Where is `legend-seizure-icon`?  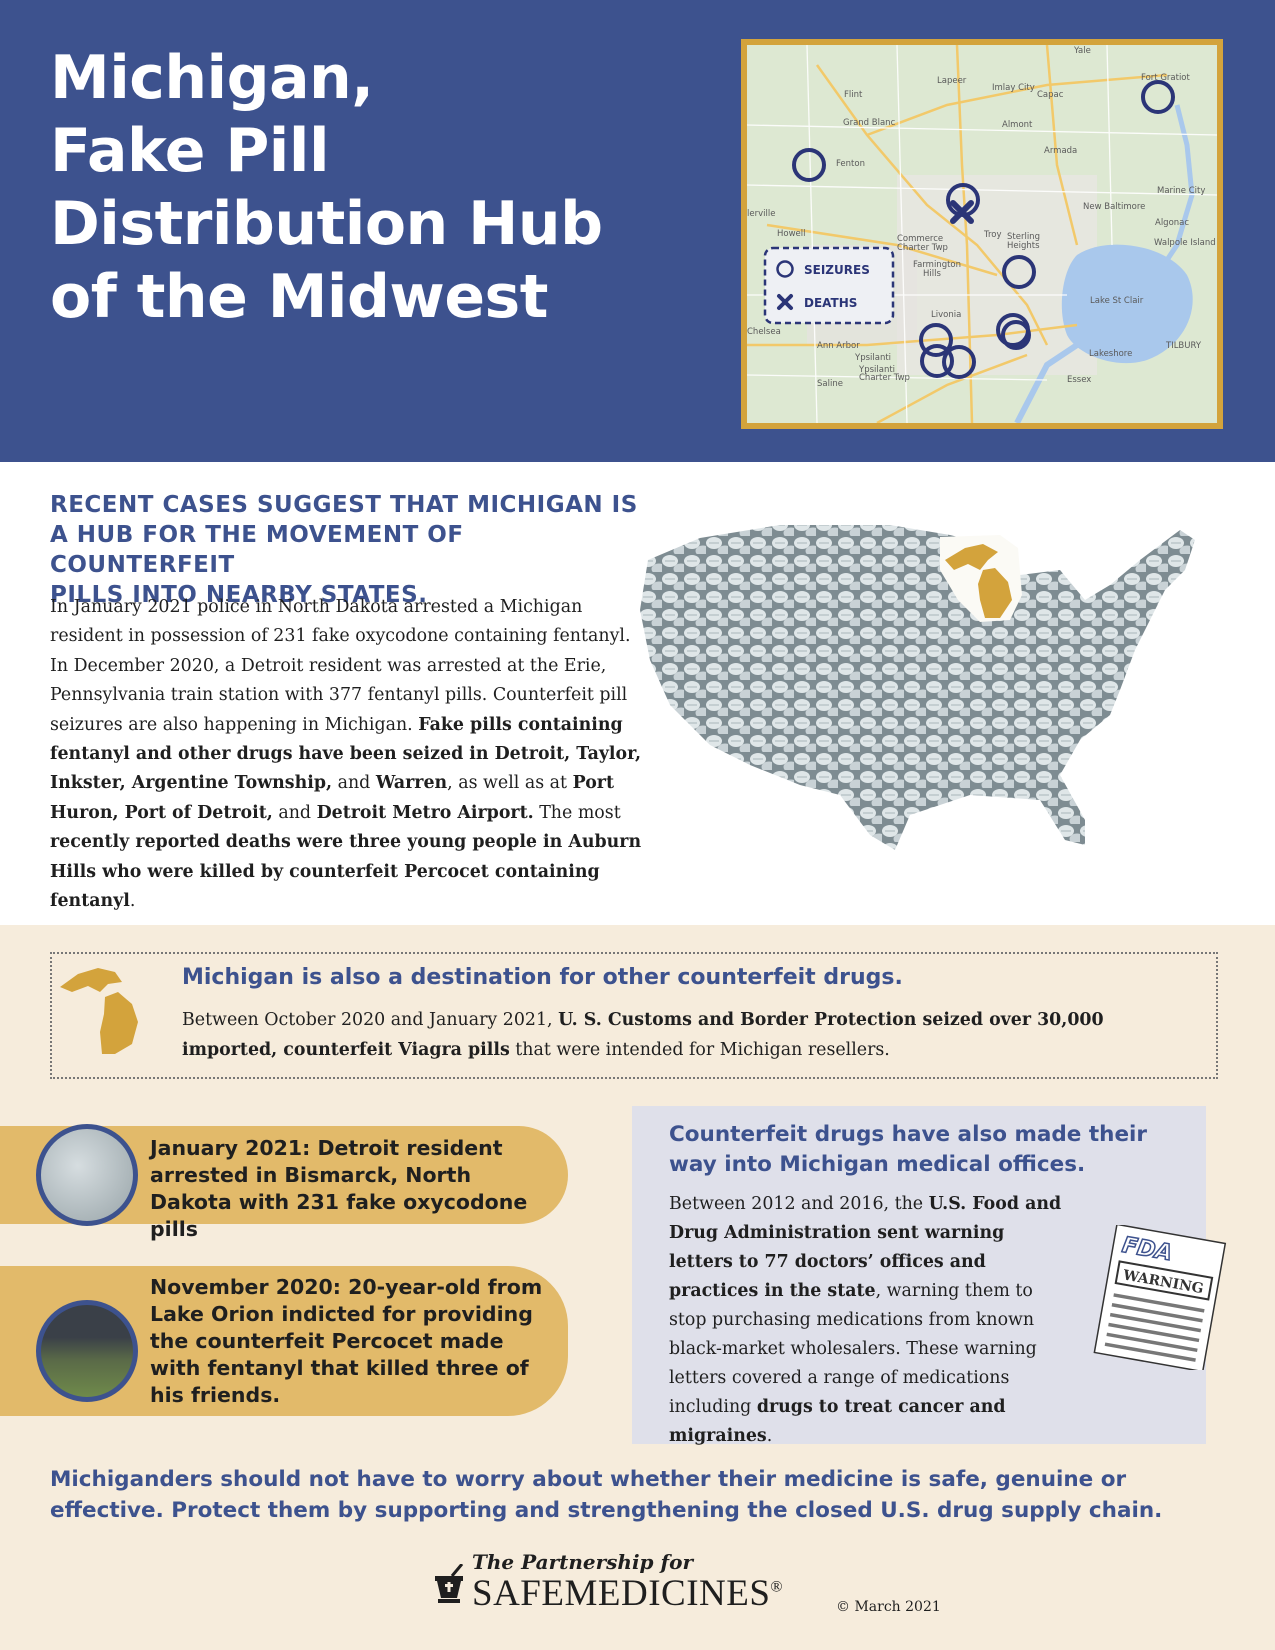 legend-seizure-icon is located at coordinates (785, 269).